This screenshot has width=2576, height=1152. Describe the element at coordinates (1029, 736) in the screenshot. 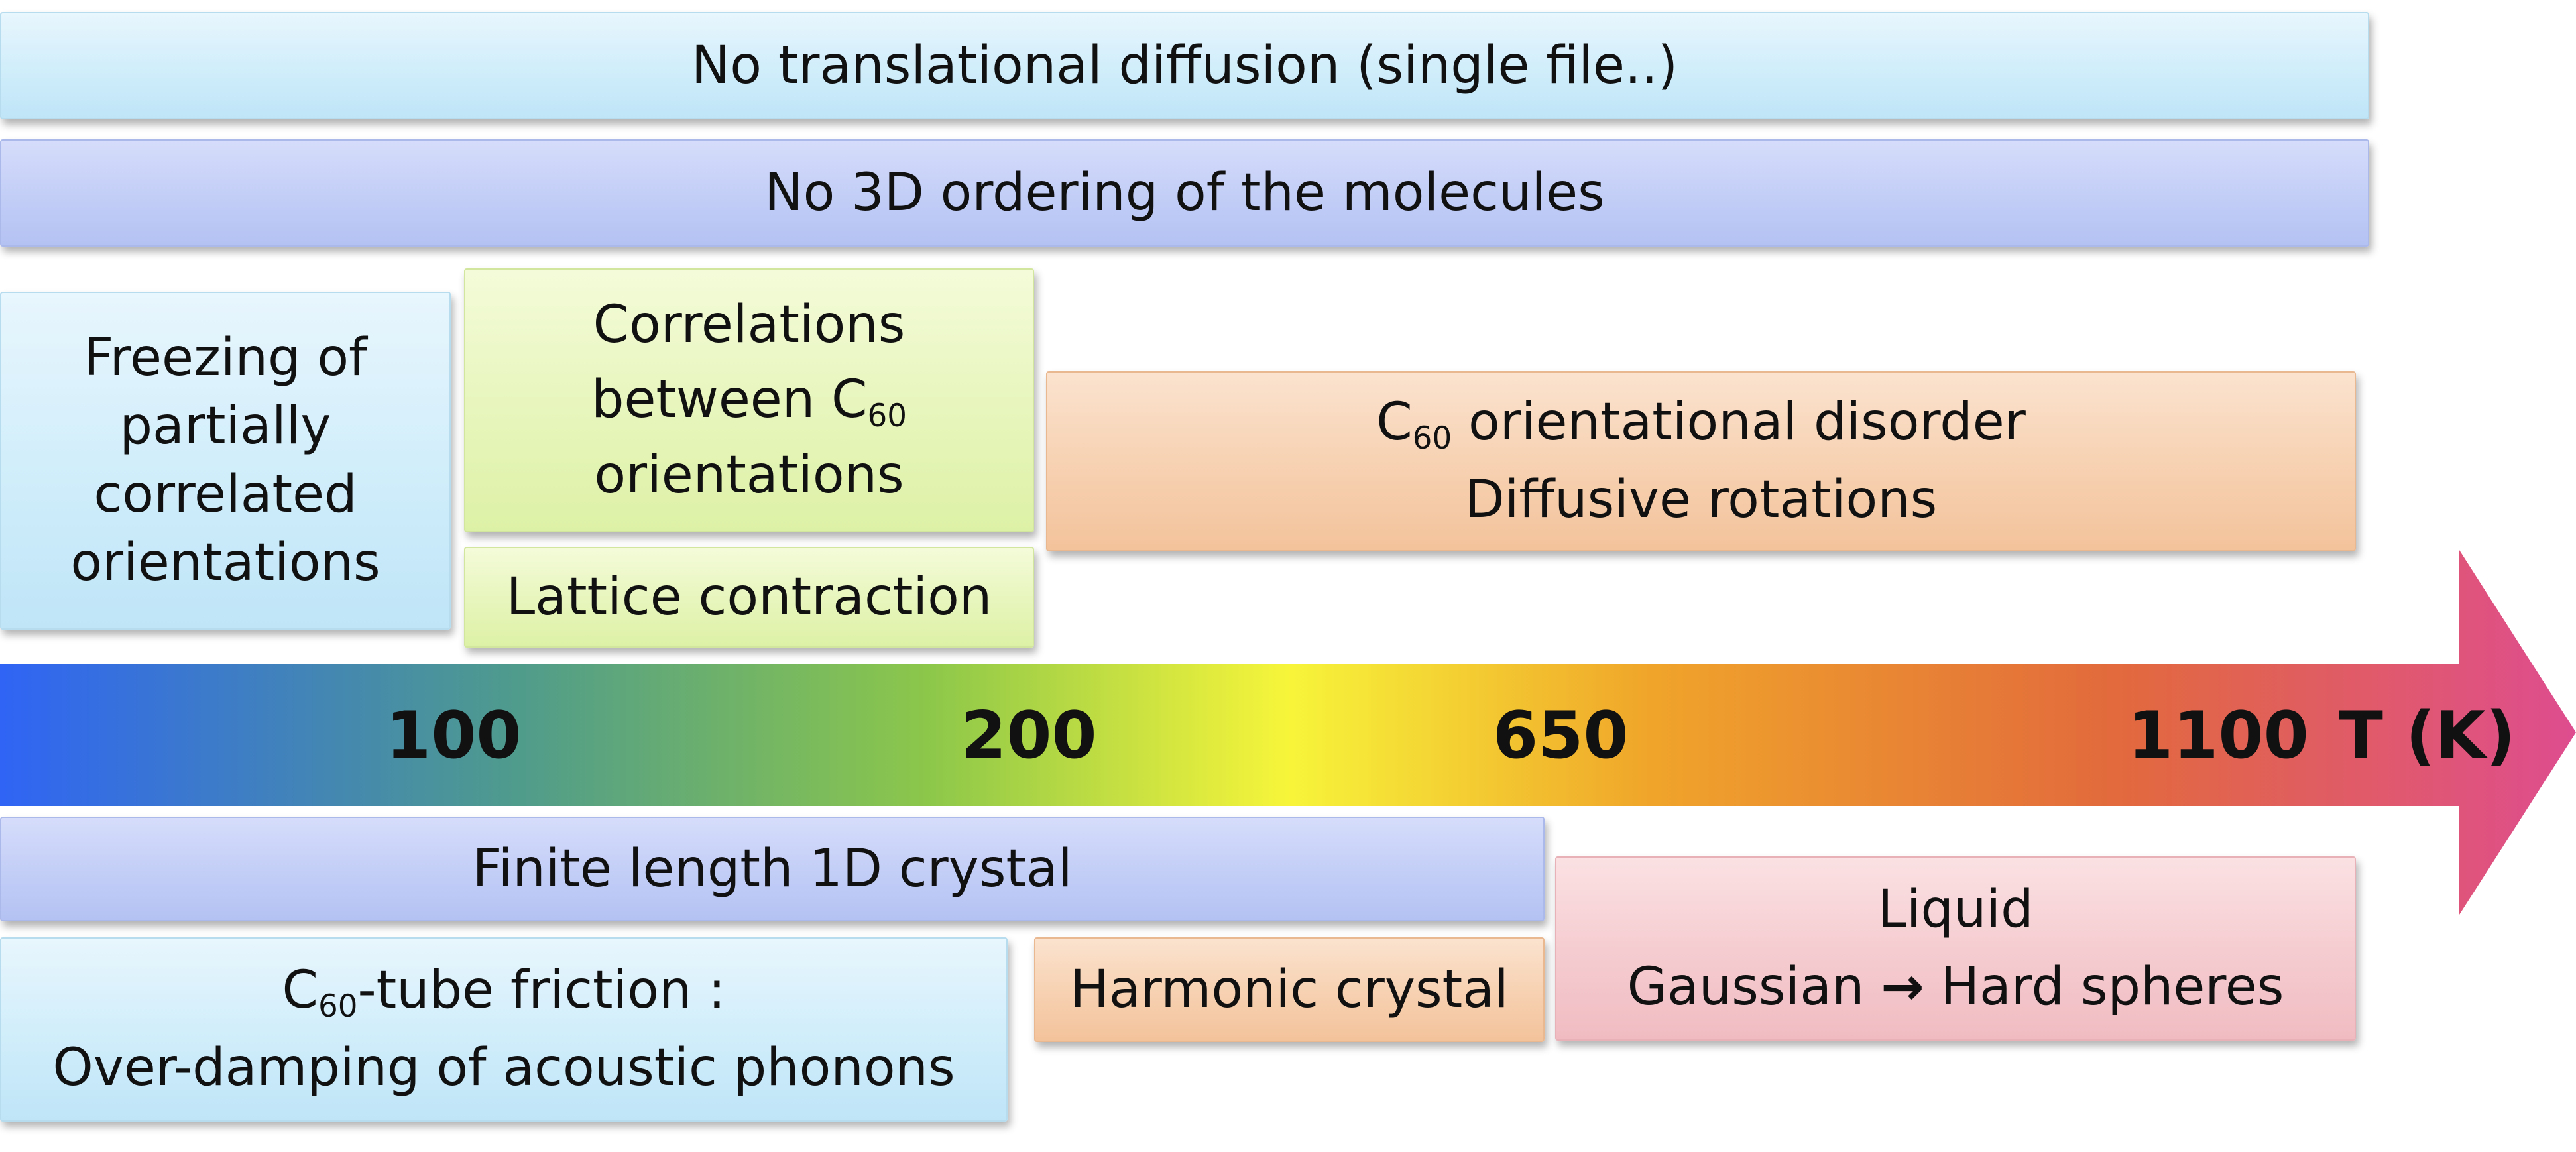

I see `tick-200: 200` at that location.